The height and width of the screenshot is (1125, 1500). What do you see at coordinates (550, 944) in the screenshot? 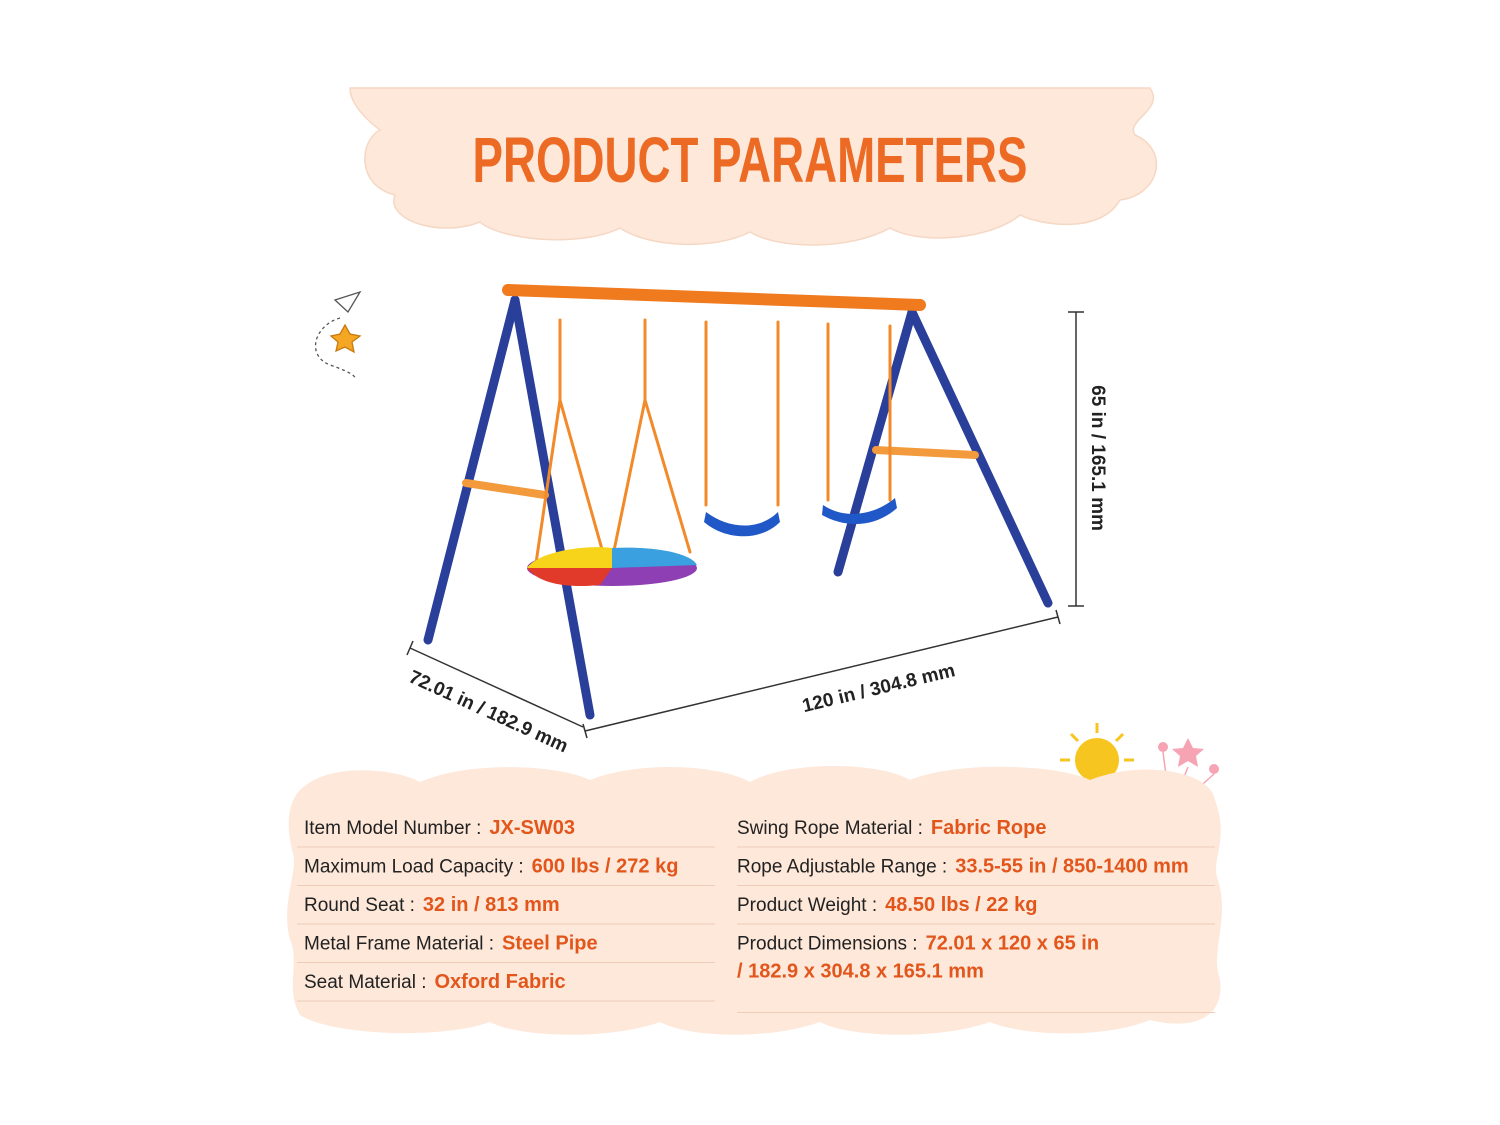
I see `spec-value: Steel Pipe` at bounding box center [550, 944].